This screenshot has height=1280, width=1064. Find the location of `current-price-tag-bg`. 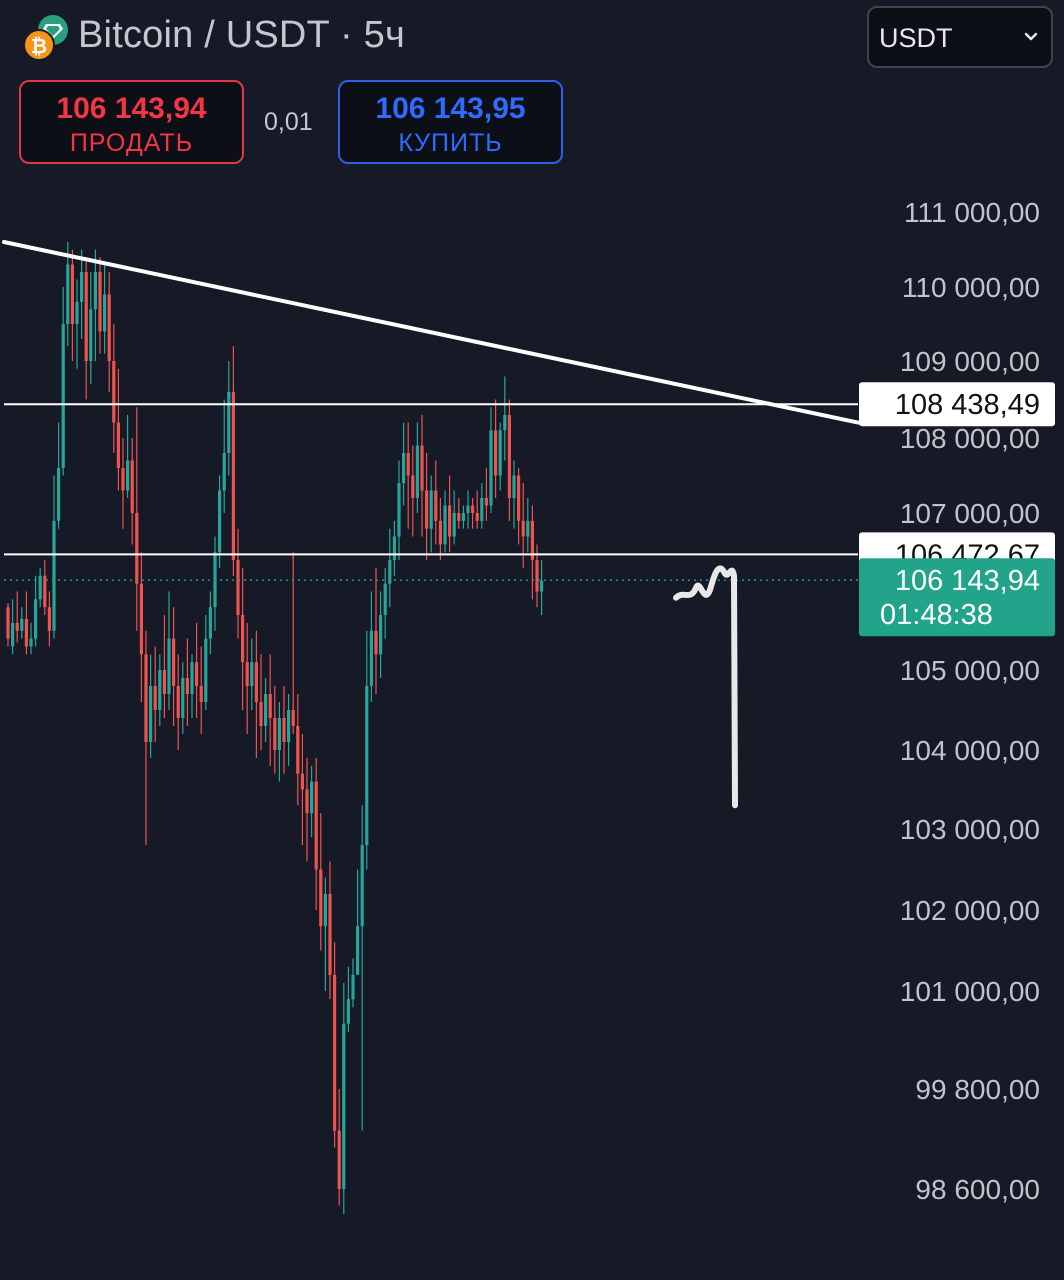

current-price-tag-bg is located at coordinates (957, 597).